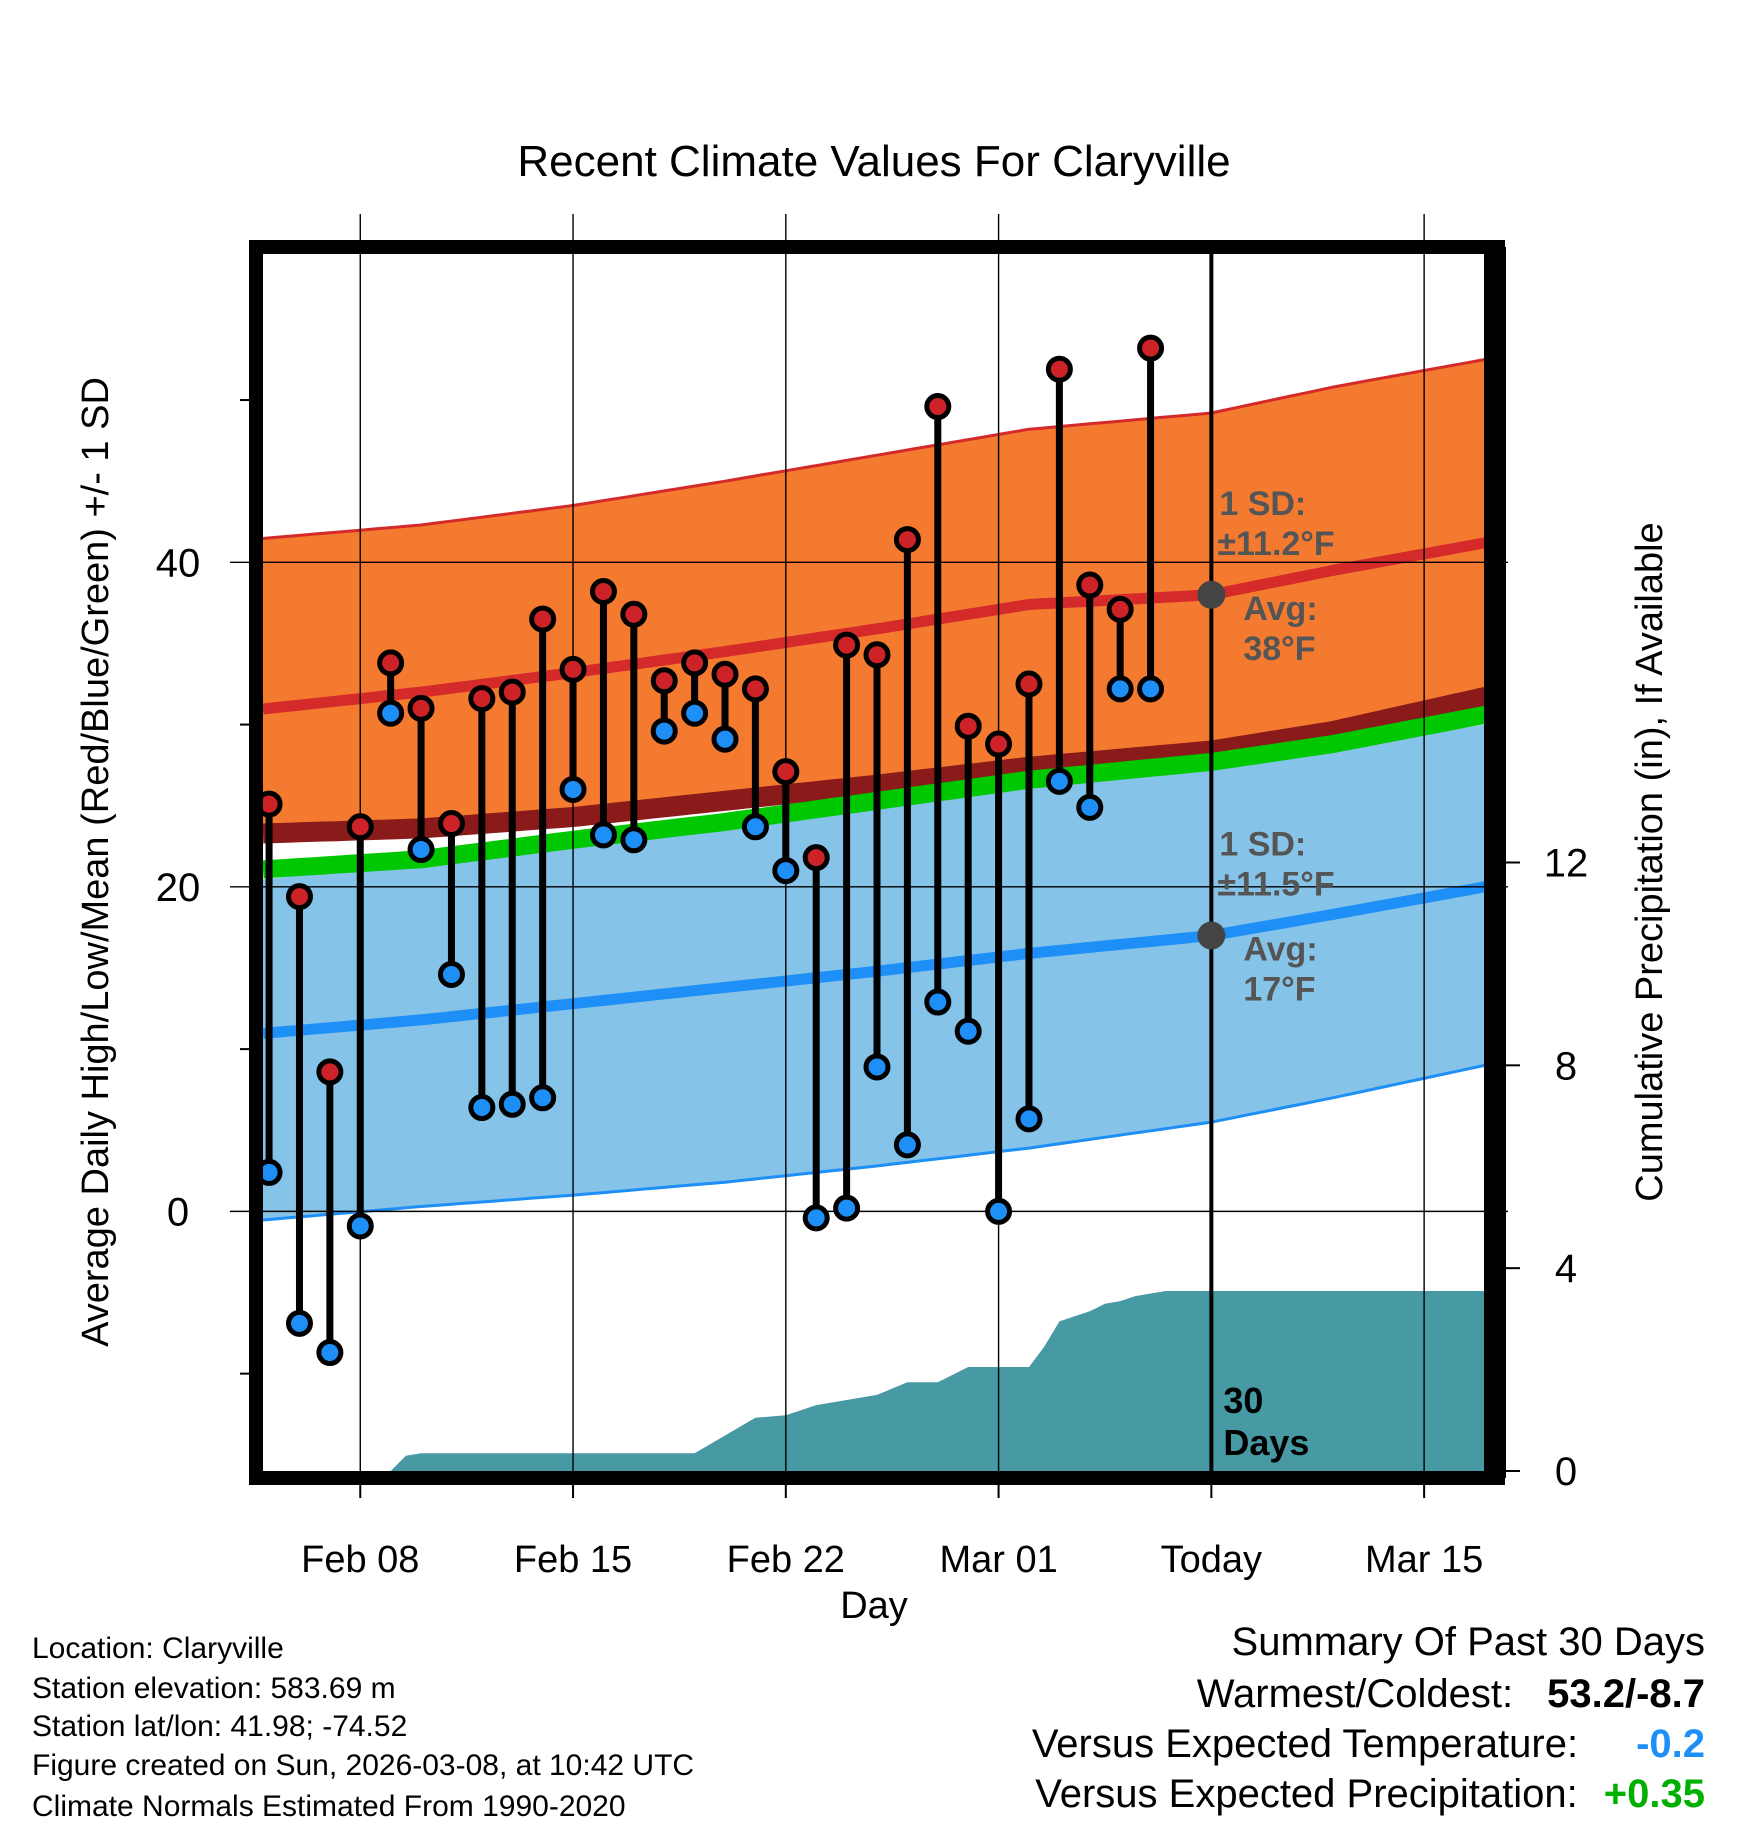 The width and height of the screenshot is (1748, 1828). What do you see at coordinates (1280, 950) in the screenshot?
I see `low-avg-label: Avg:` at bounding box center [1280, 950].